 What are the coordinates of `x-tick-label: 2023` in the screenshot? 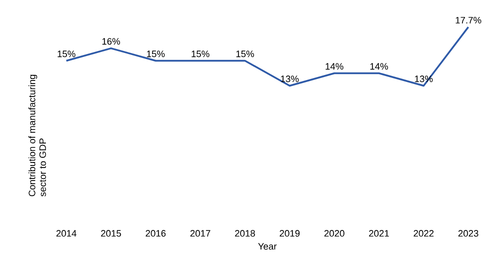 It's located at (468, 233).